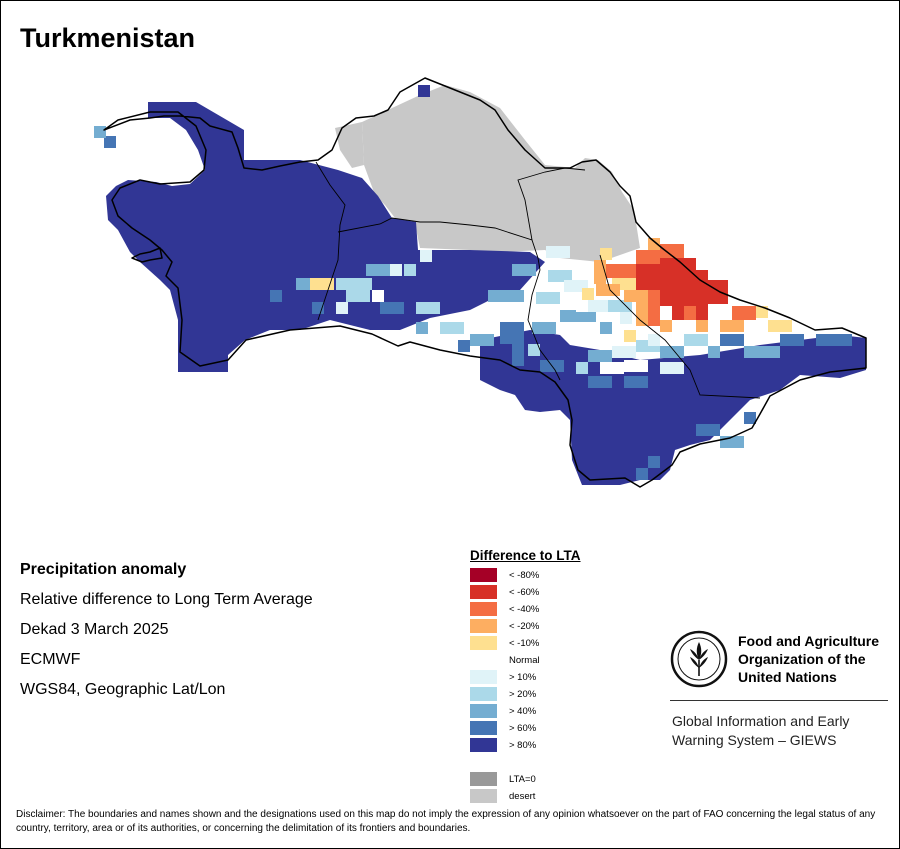 Image resolution: width=900 pixels, height=849 pixels. Describe the element at coordinates (166, 599) in the screenshot. I see `info-line-description: Relative difference to Long Term Average` at that location.